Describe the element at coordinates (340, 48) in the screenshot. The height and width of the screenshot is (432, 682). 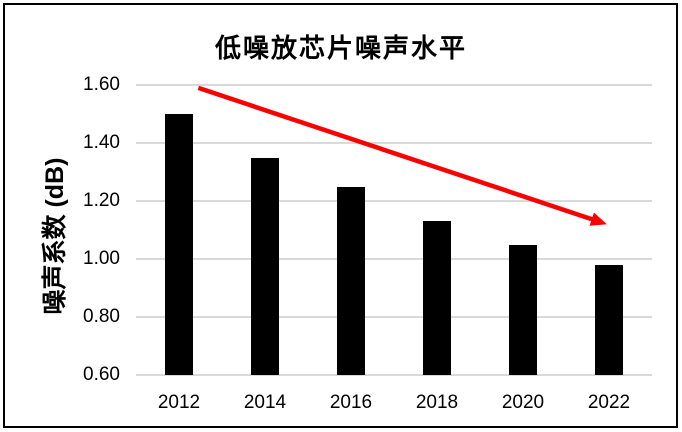
I see `chart-title: 低噪放芯片噪声水平` at that location.